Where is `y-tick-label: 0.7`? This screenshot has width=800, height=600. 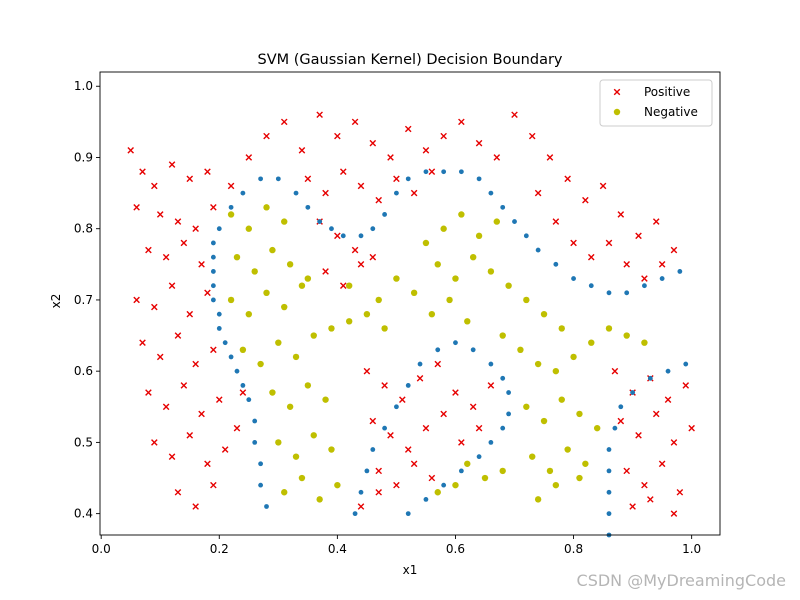 y-tick-label: 0.7 is located at coordinates (83, 300).